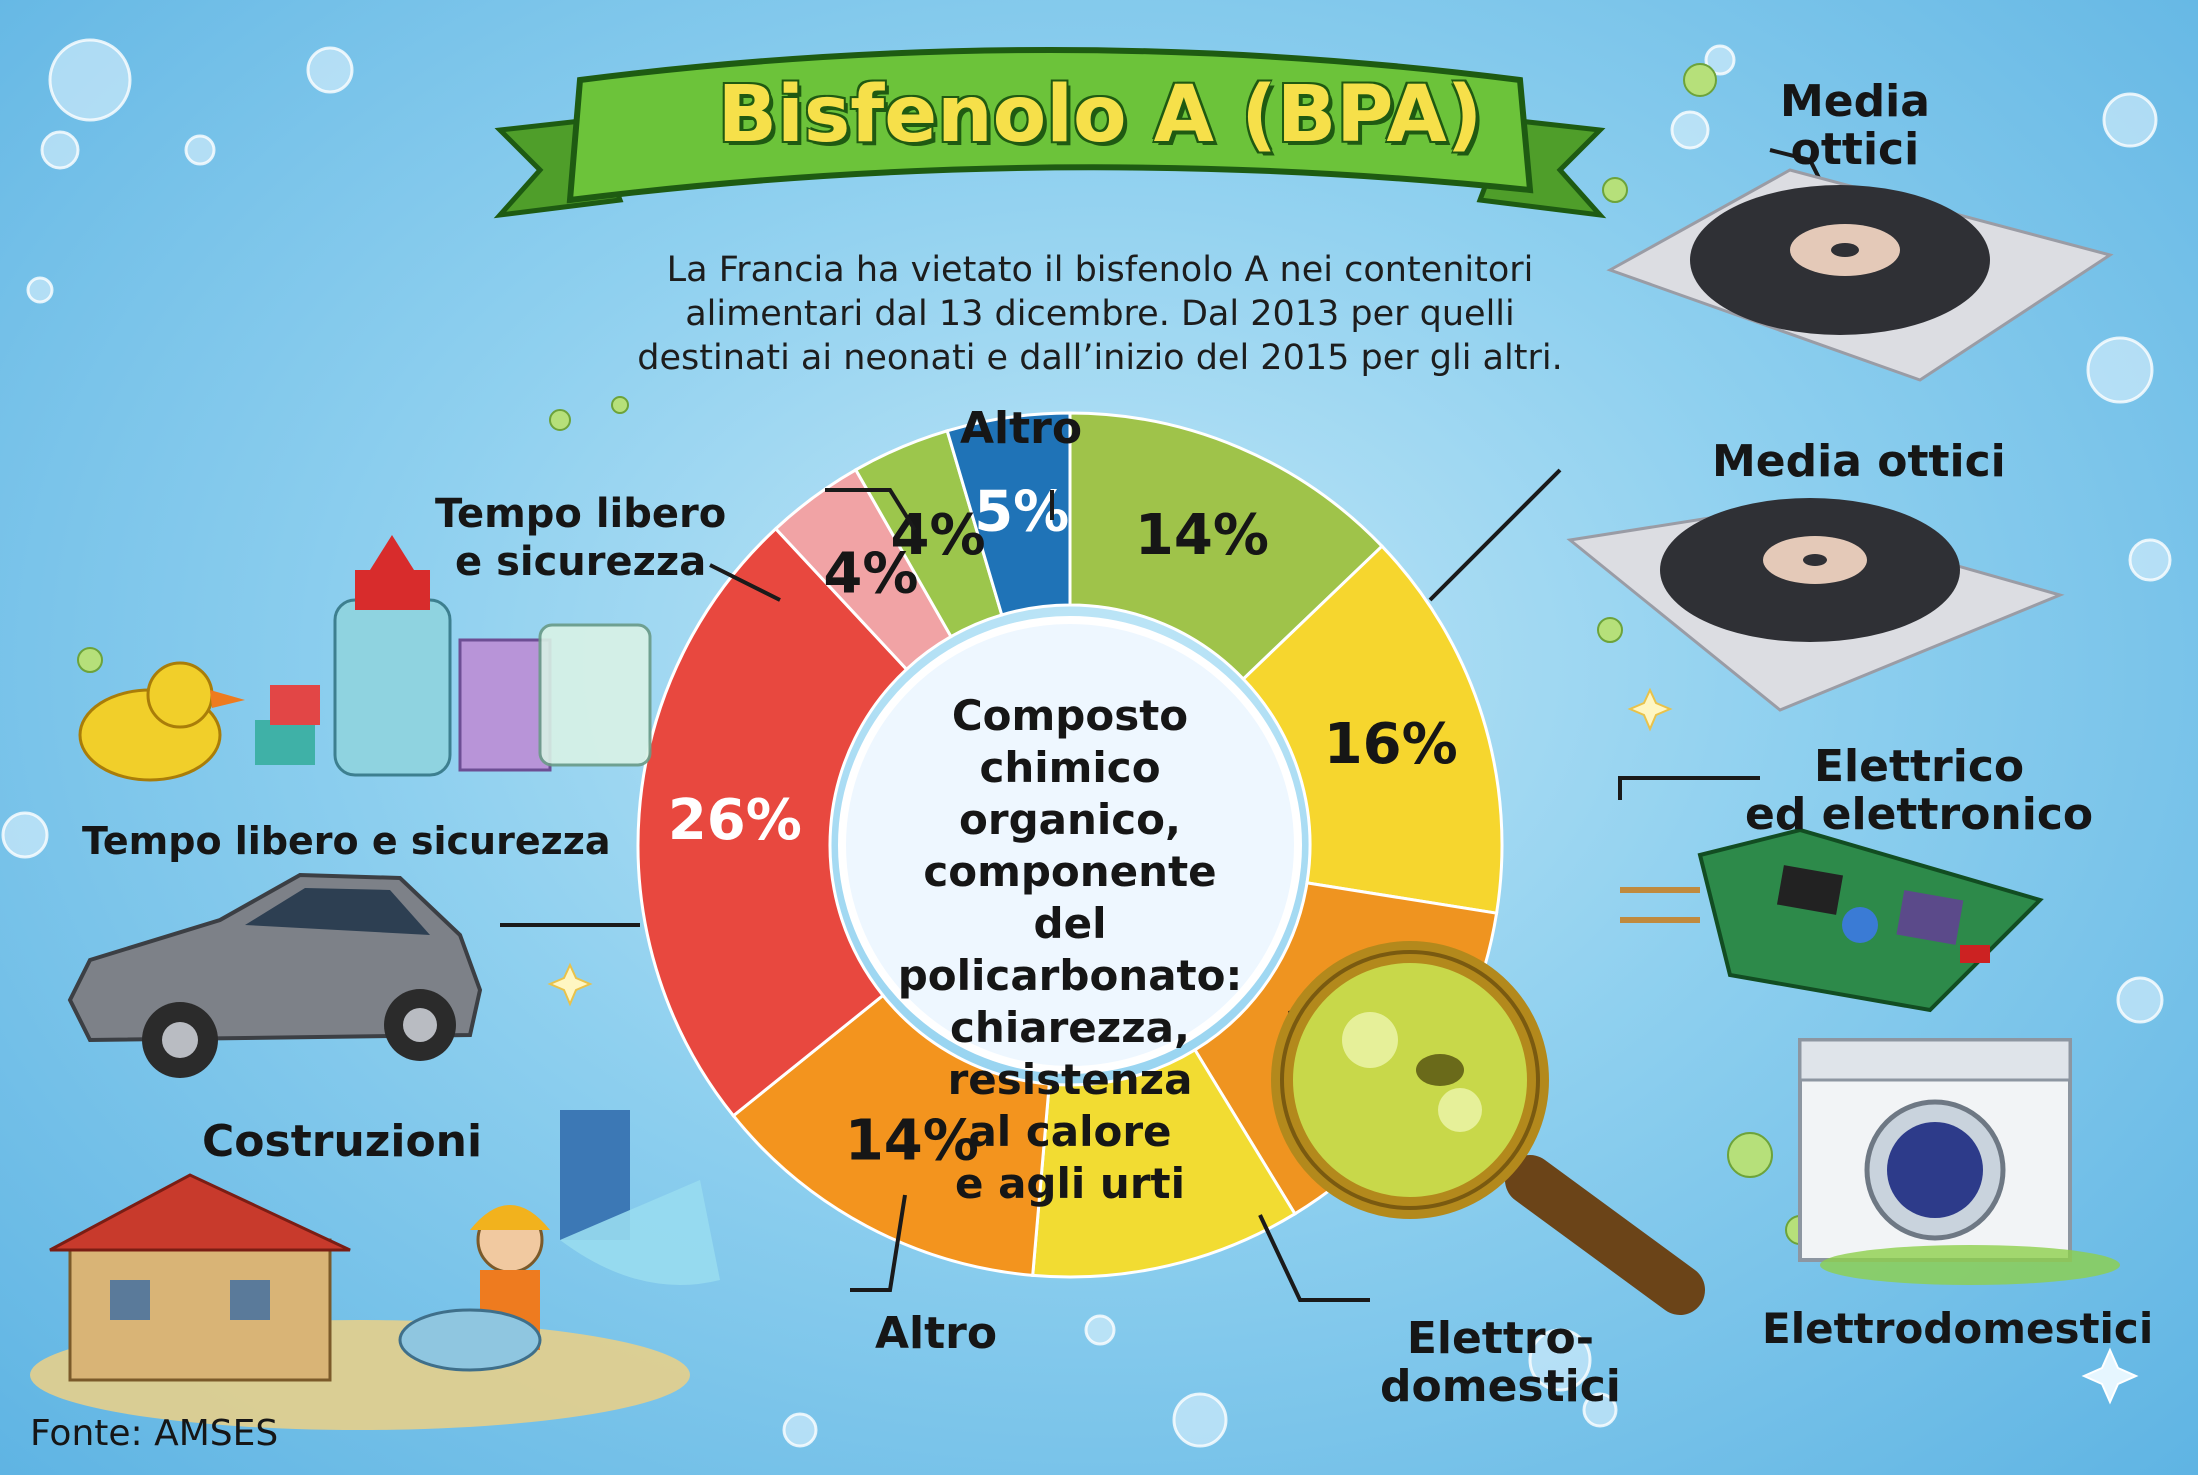 This screenshot has height=1475, width=2198. What do you see at coordinates (1859, 461) in the screenshot?
I see `callout-media-ottici: Media ottici` at bounding box center [1859, 461].